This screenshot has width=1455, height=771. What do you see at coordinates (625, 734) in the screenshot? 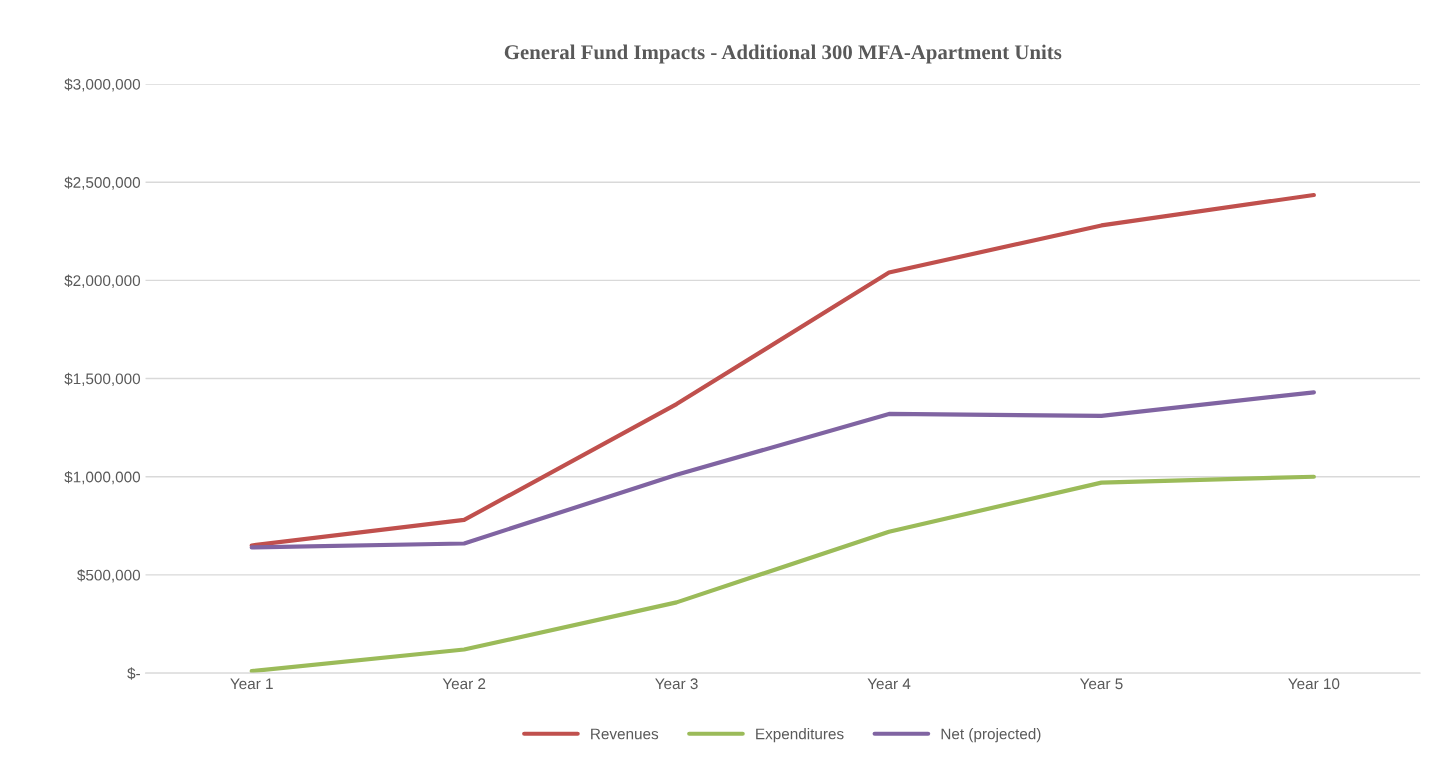
I see `legend-label: Revenues` at bounding box center [625, 734].